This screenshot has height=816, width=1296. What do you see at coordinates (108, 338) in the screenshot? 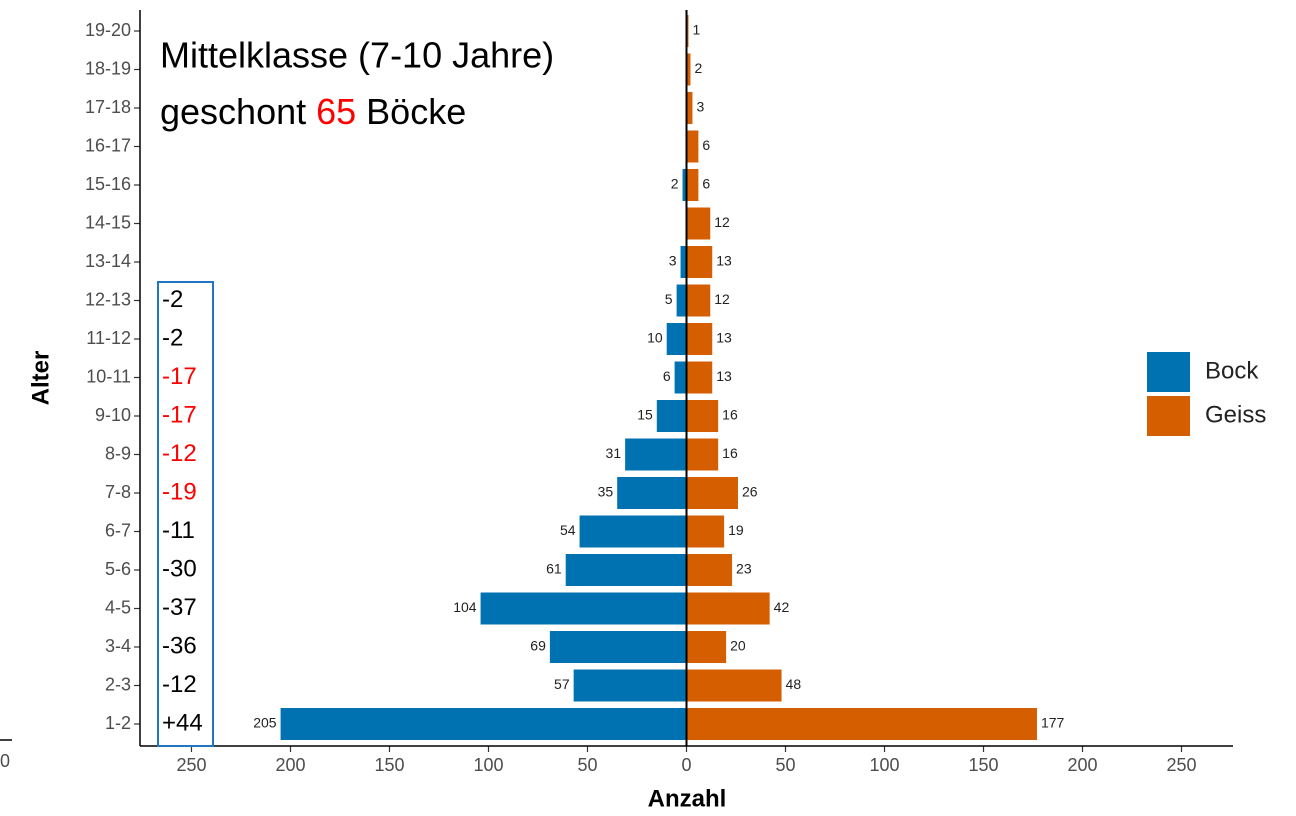
I see `y-tick-label: 11-12` at bounding box center [108, 338].